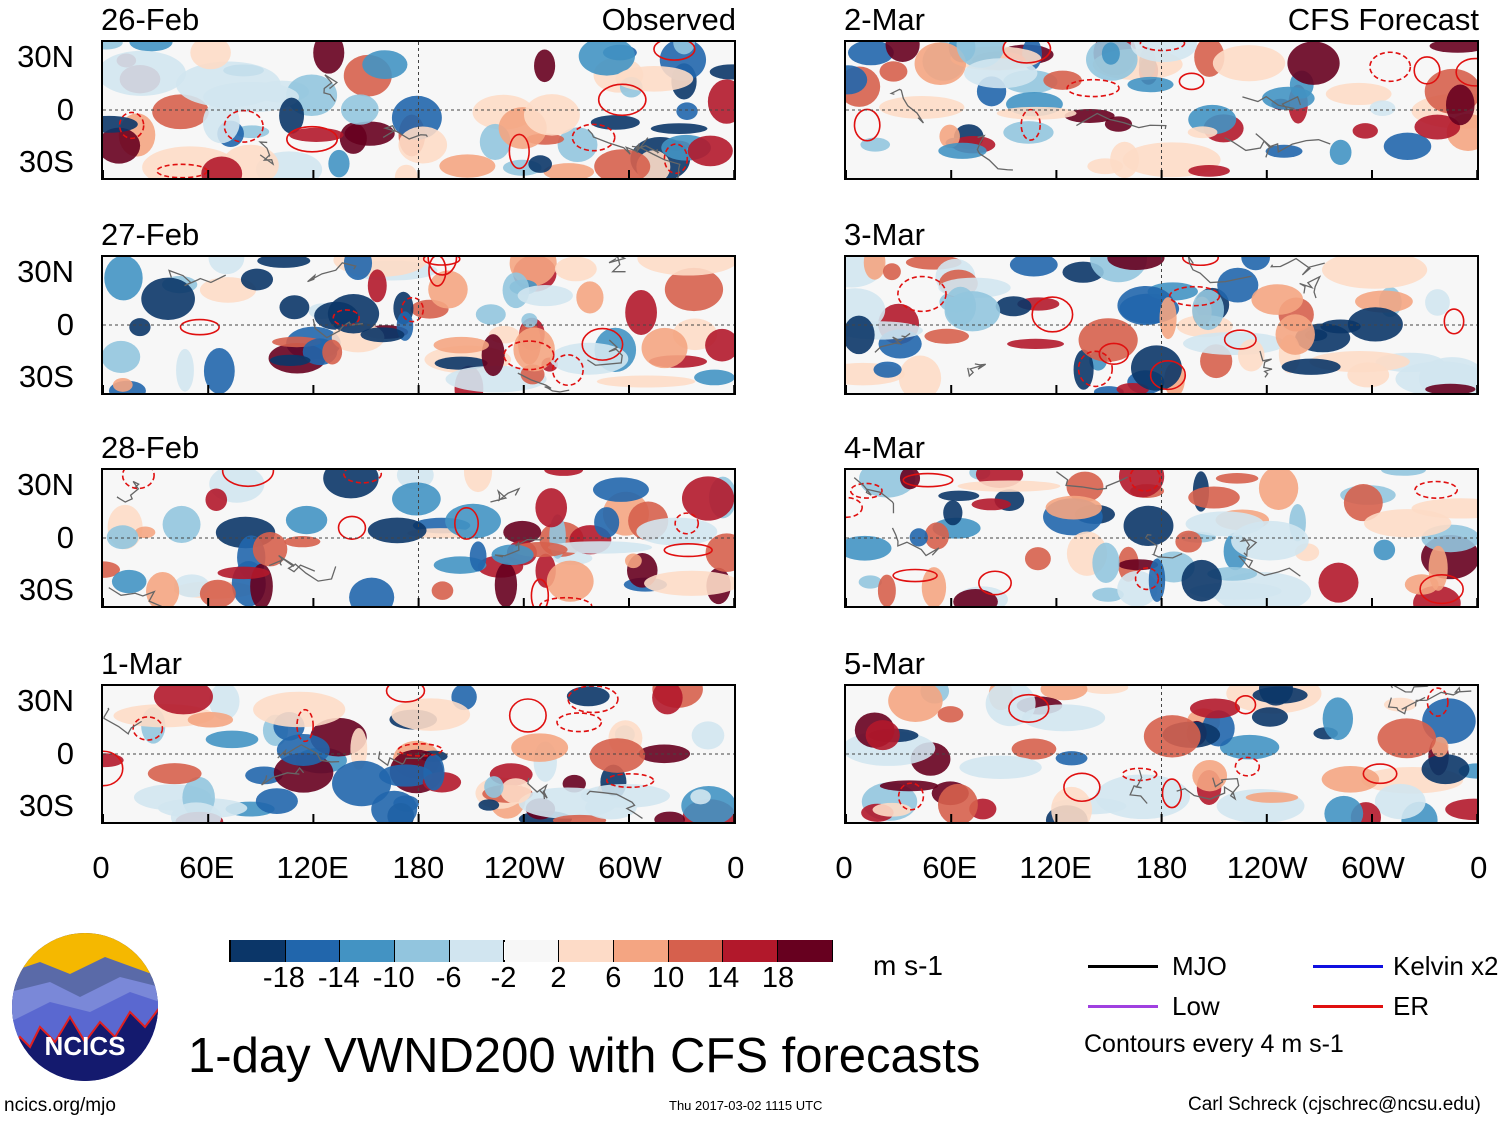 The width and height of the screenshot is (1510, 1121). I want to click on legend-mjo-line, so click(1123, 966).